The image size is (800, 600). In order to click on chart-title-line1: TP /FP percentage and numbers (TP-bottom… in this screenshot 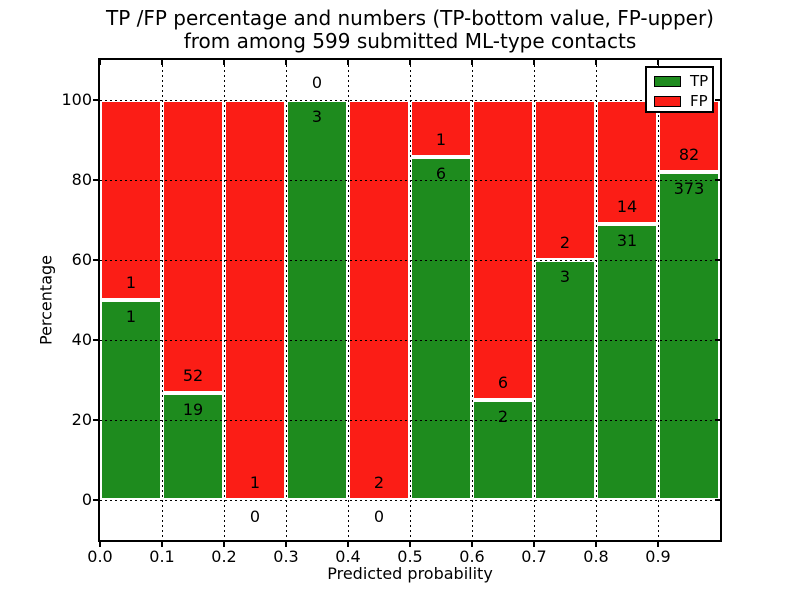, I will do `click(410, 18)`.